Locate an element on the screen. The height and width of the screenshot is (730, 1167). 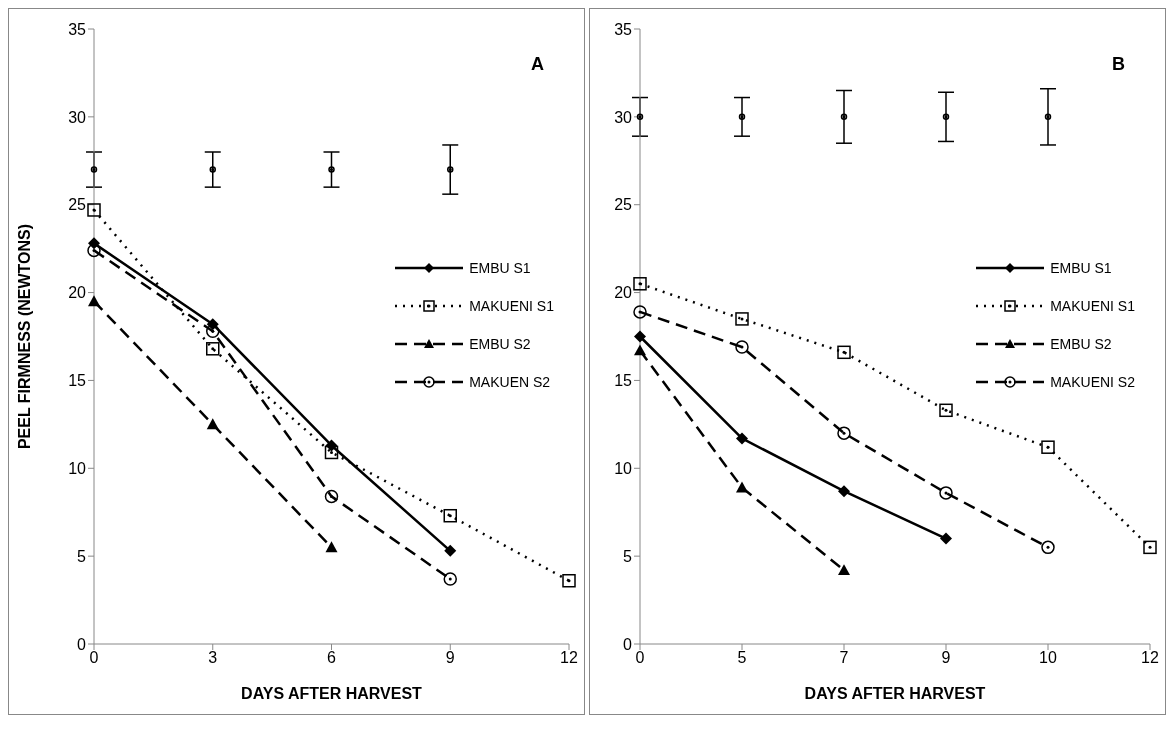
legend-label: MAKUENI S2 is located at coordinates (1092, 382).